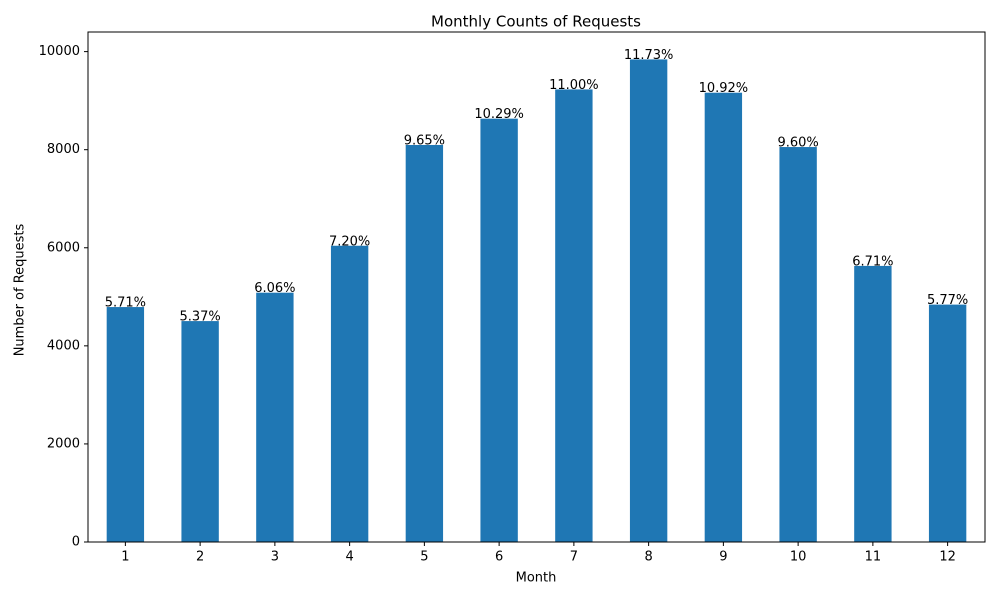  I want to click on value-label: 9.65%, so click(424, 140).